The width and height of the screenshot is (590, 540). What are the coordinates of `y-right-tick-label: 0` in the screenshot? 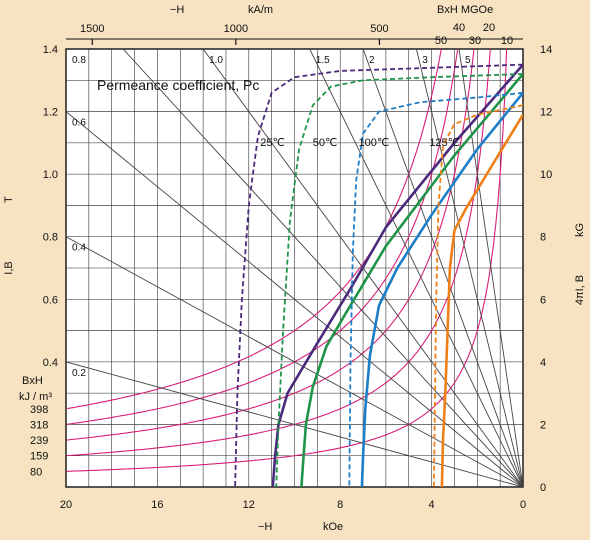 It's located at (543, 488).